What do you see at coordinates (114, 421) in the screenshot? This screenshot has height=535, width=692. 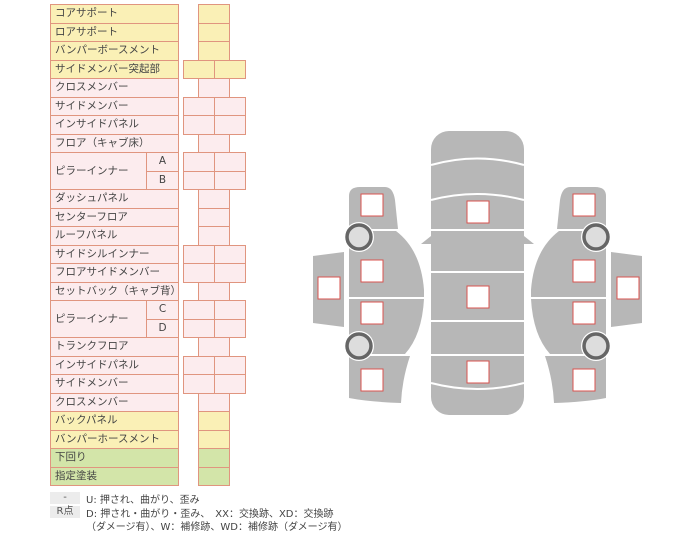 I see `row-label: バックパネル` at bounding box center [114, 421].